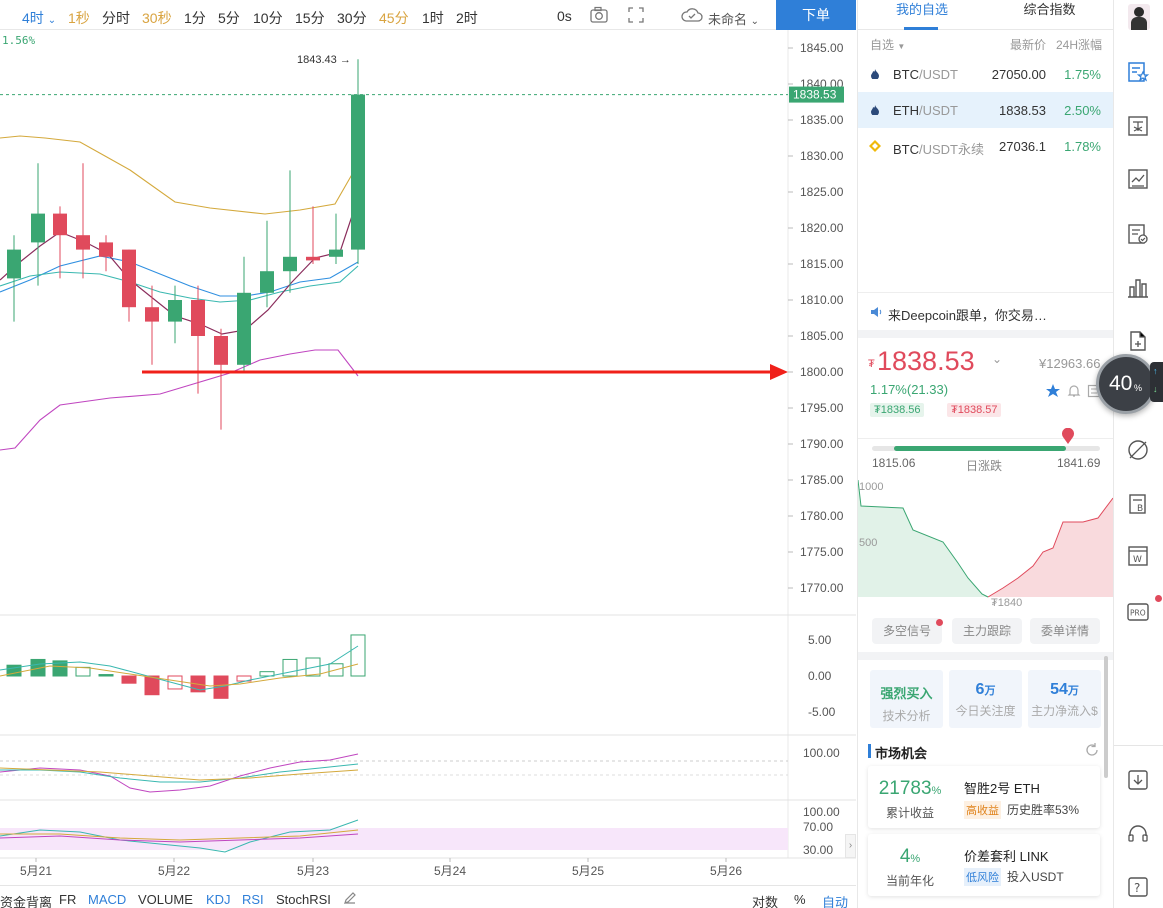 This screenshot has width=1163, height=908. I want to click on fullscreen-icon, so click(636, 15).